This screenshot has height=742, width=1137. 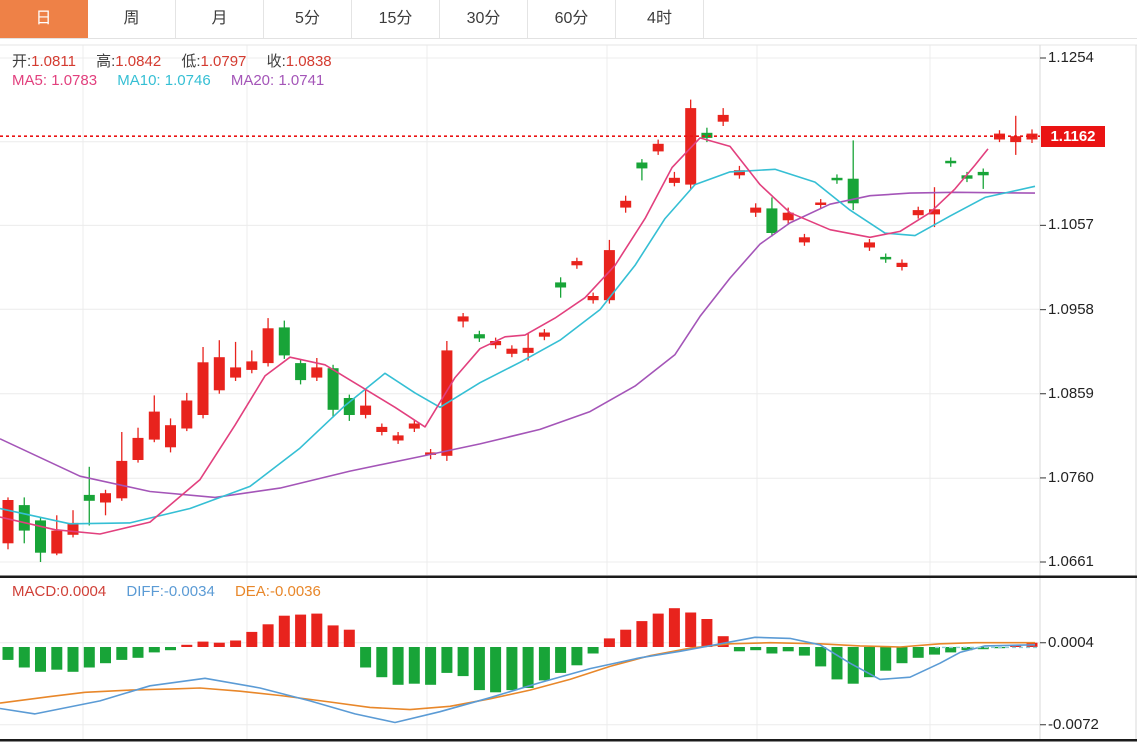 I want to click on macd-header: MACD:0.0004 DIFF:-0.0034 DEA:-0.0036, so click(x=174, y=591).